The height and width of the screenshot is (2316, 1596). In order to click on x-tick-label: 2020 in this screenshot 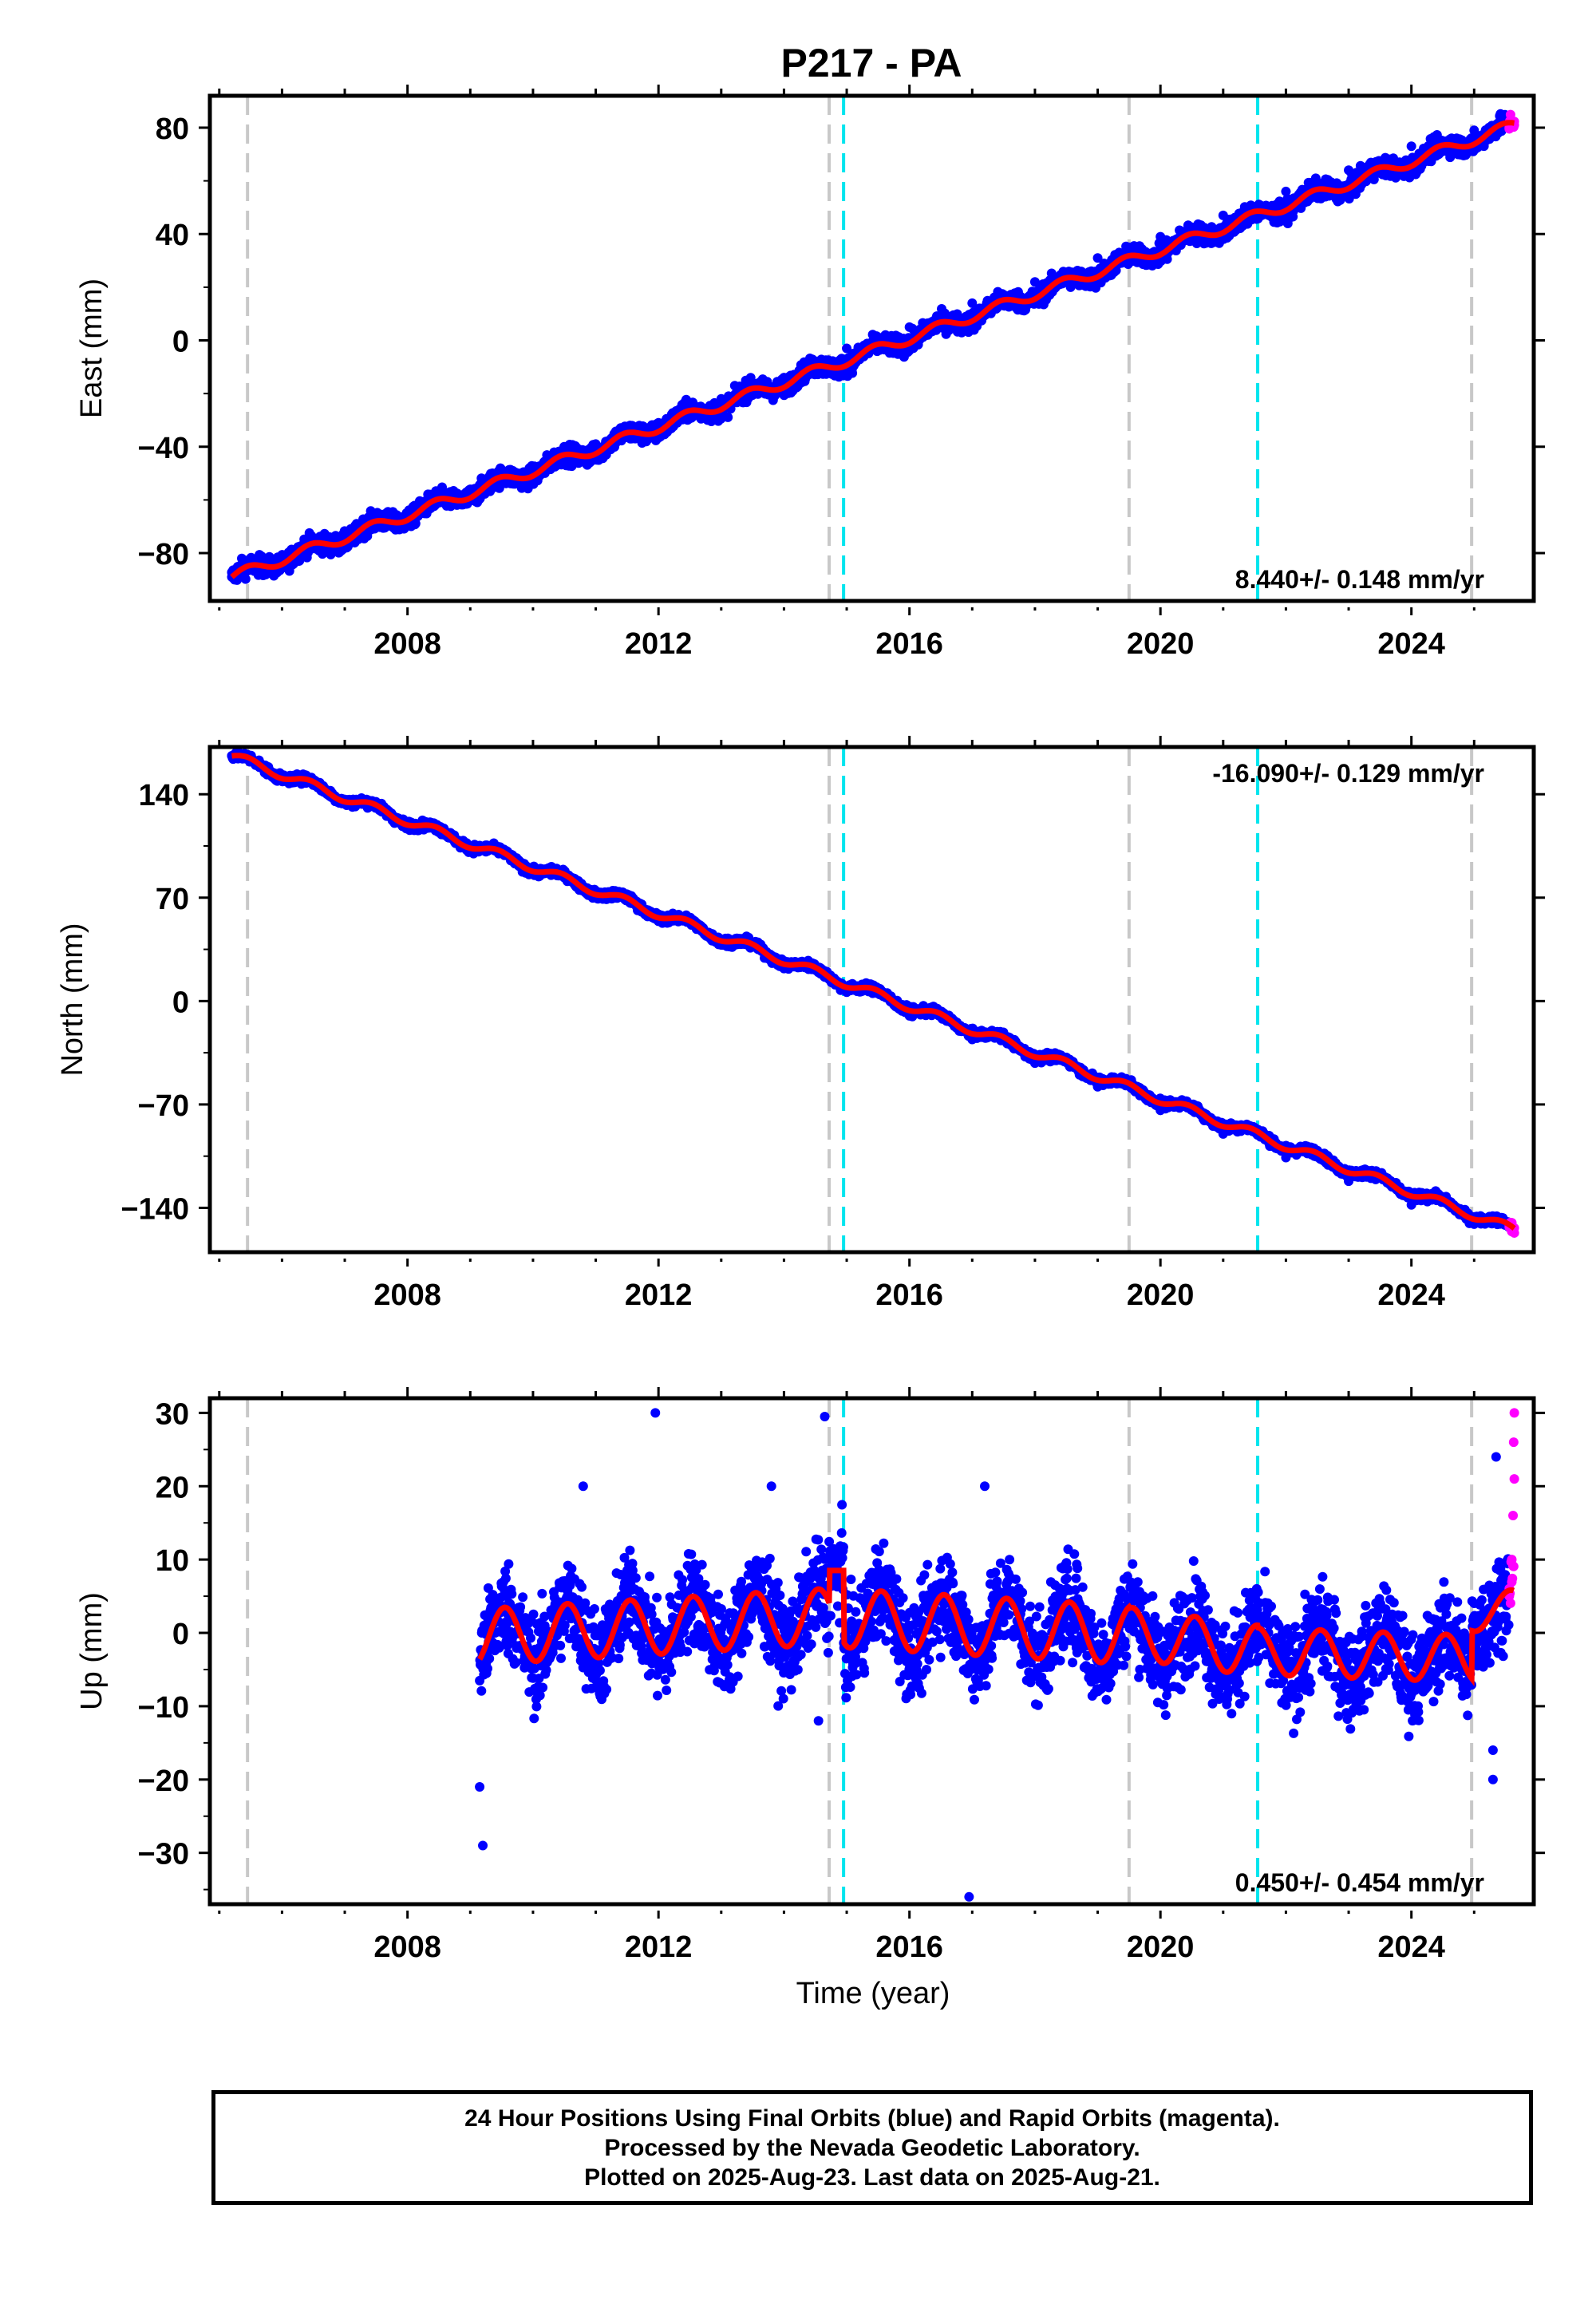, I will do `click(1161, 644)`.